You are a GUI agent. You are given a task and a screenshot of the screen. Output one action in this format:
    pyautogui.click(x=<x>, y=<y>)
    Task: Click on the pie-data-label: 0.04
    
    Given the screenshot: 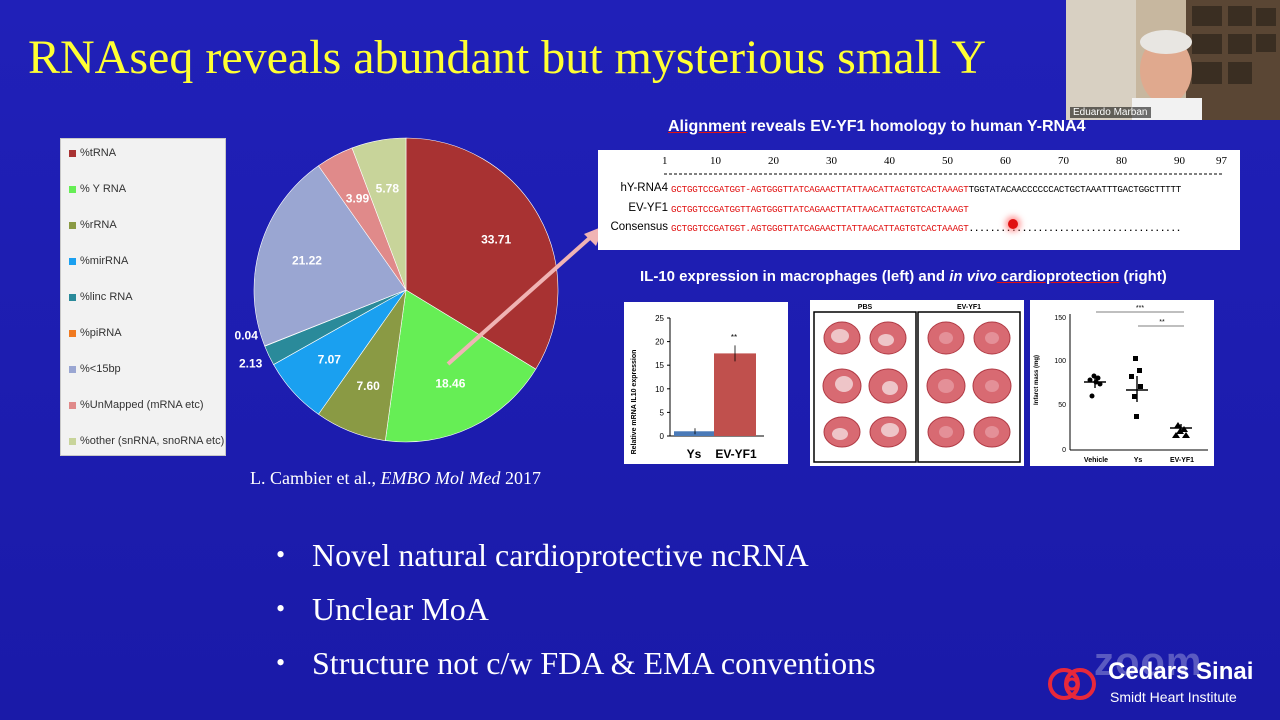 What is the action you would take?
    pyautogui.click(x=247, y=335)
    